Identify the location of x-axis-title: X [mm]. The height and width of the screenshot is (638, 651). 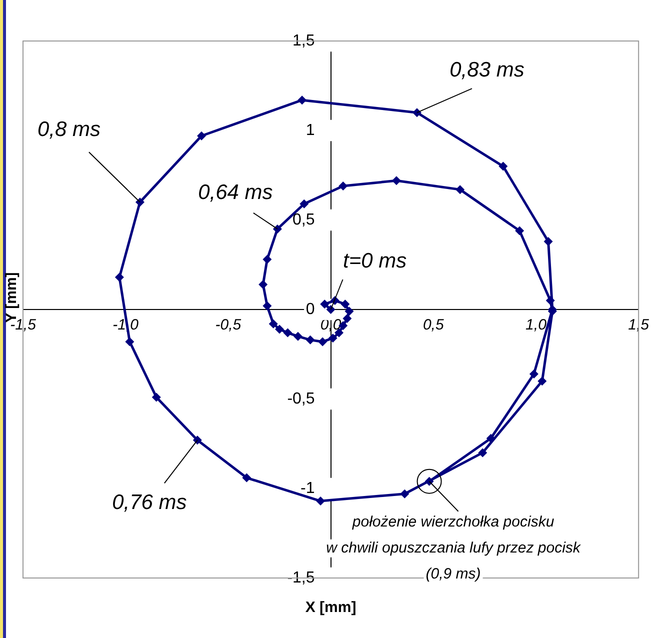
(330, 607).